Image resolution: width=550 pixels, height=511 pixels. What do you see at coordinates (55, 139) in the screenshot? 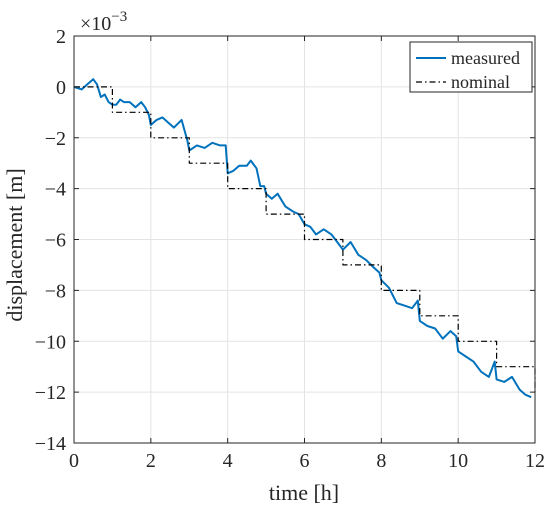
I see `y-tick-label: −2` at bounding box center [55, 139].